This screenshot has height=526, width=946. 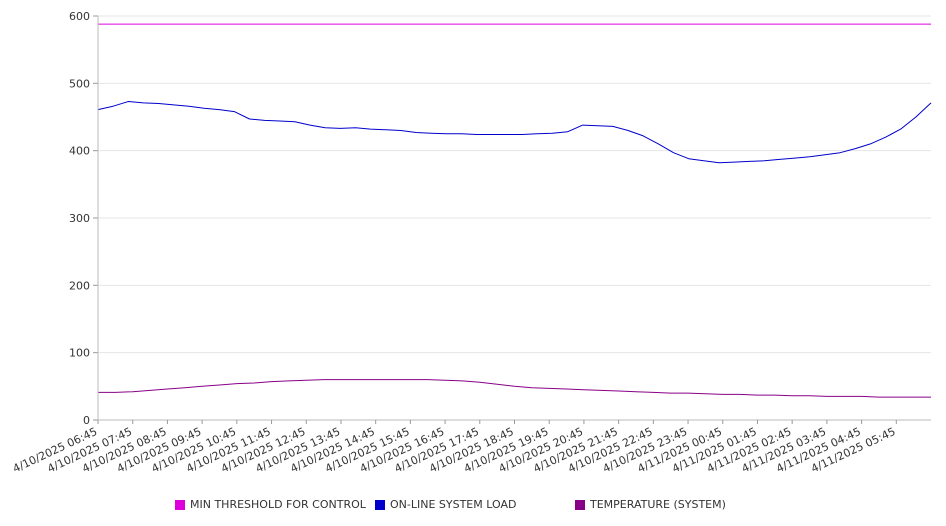 I want to click on y-tick-label-300: 300, so click(x=79, y=218).